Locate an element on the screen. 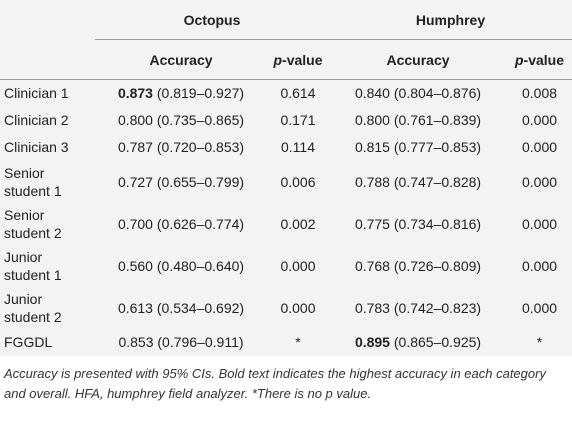 This screenshot has width=572, height=445. confidence-interval: (0.726–0.809) is located at coordinates (437, 265).